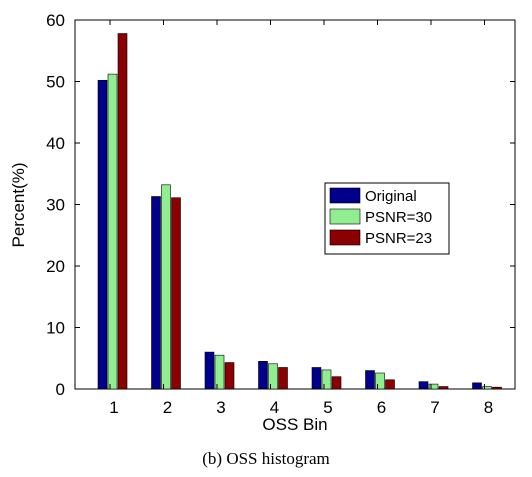  Describe the element at coordinates (220, 407) in the screenshot. I see `x-tick-label: 3` at that location.